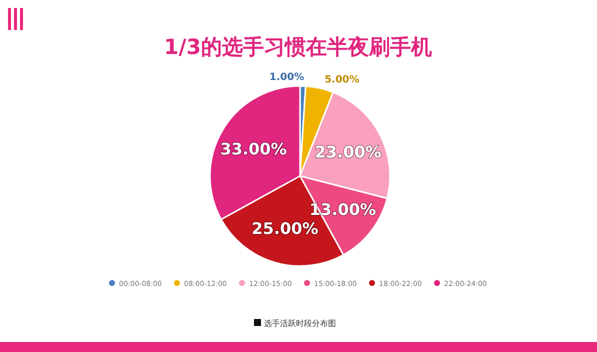 Image resolution: width=597 pixels, height=352 pixels. Describe the element at coordinates (285, 228) in the screenshot. I see `data-label: 25.00%` at that location.